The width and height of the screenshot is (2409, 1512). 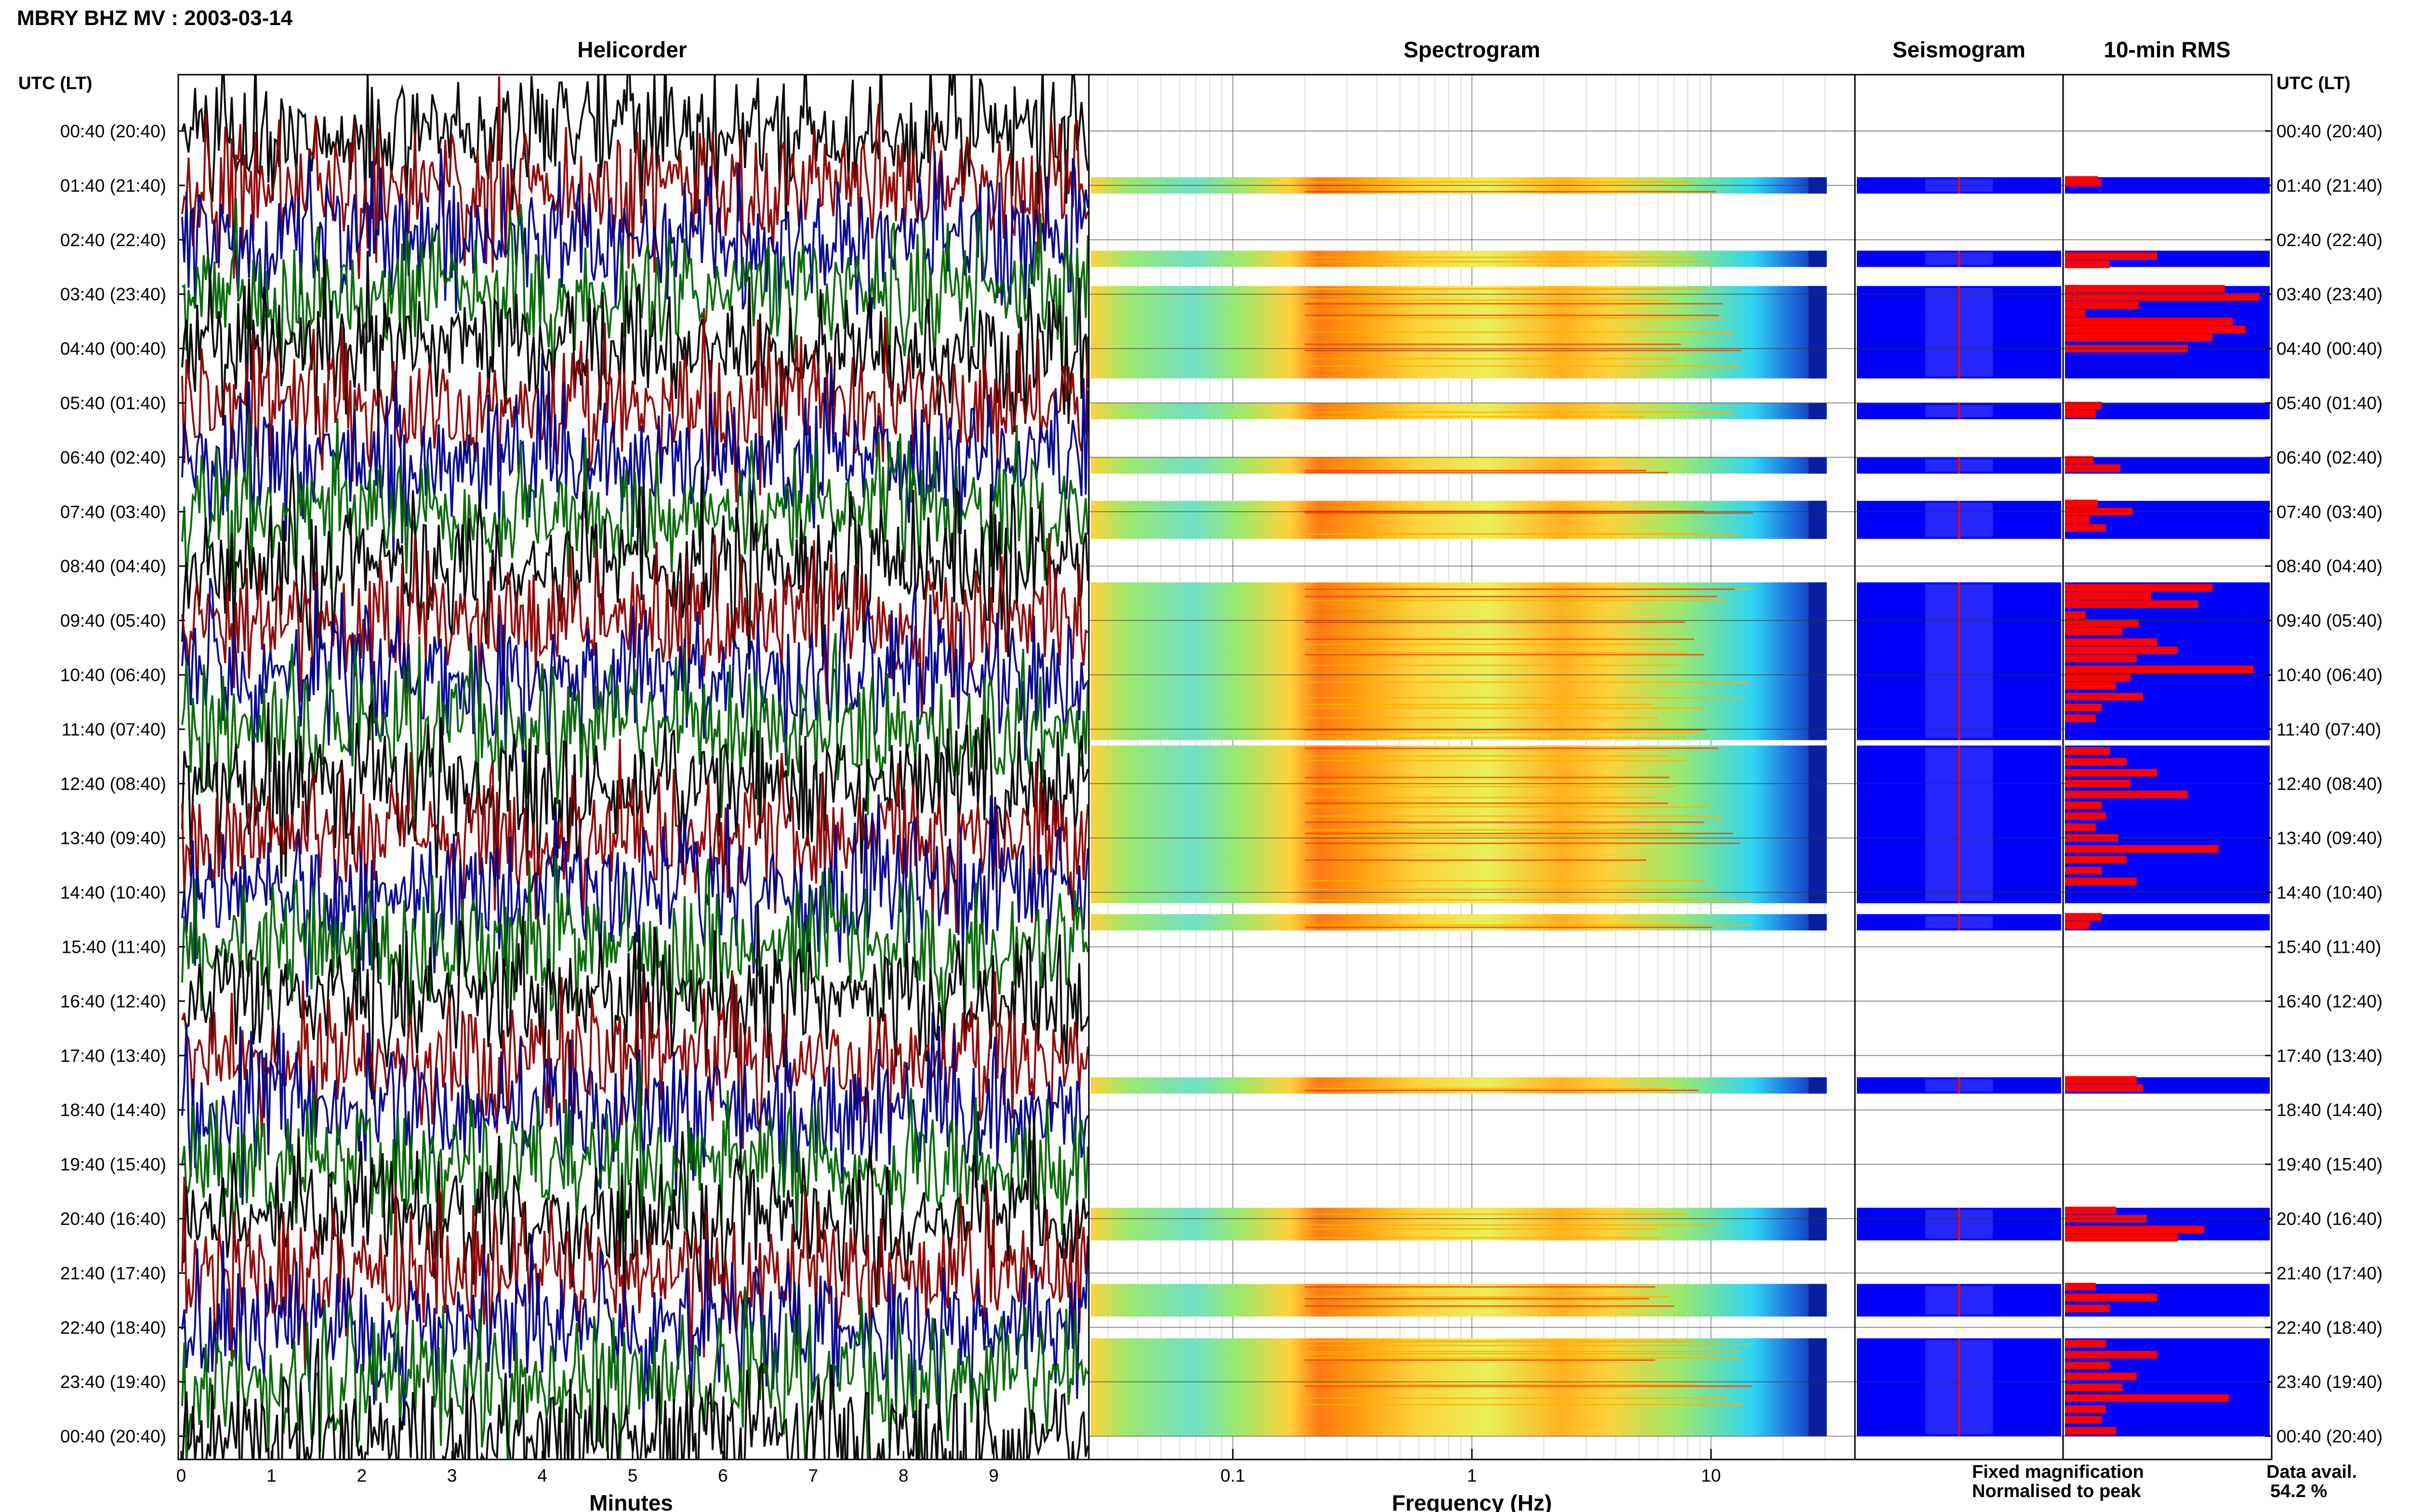 What do you see at coordinates (113, 349) in the screenshot?
I see `time-tick-label-left: 04:40 (00:40)` at bounding box center [113, 349].